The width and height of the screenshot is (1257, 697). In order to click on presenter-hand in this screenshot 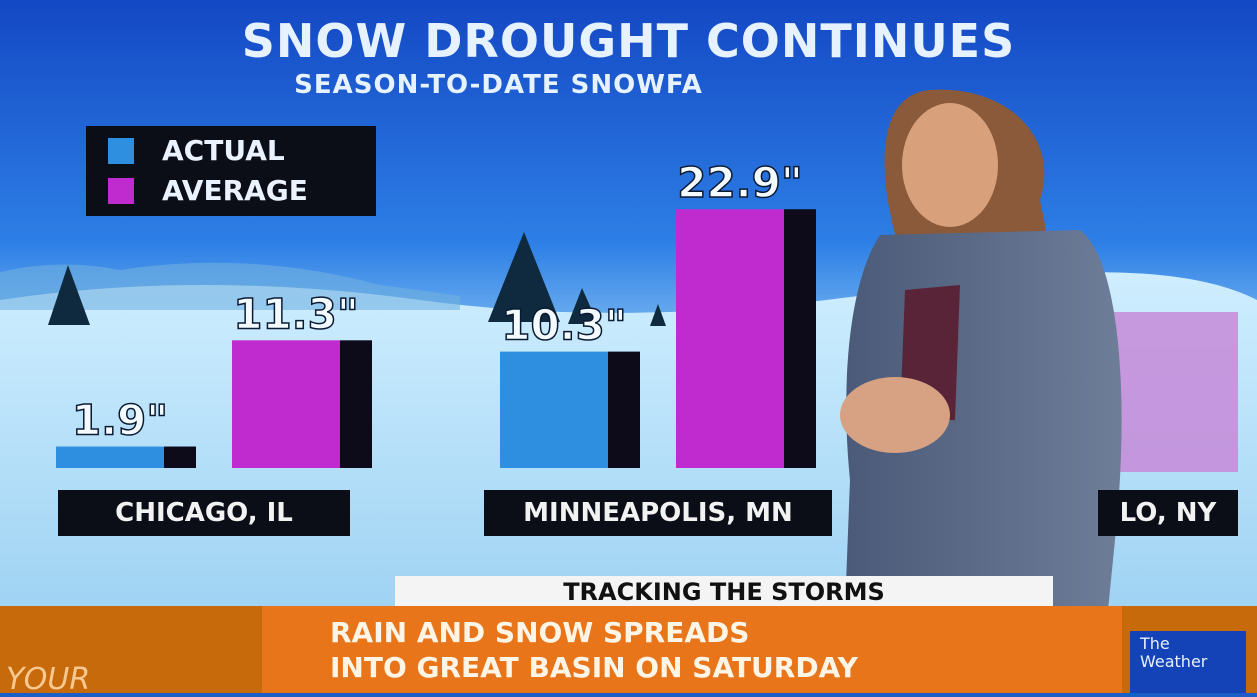, I will do `click(895, 415)`.